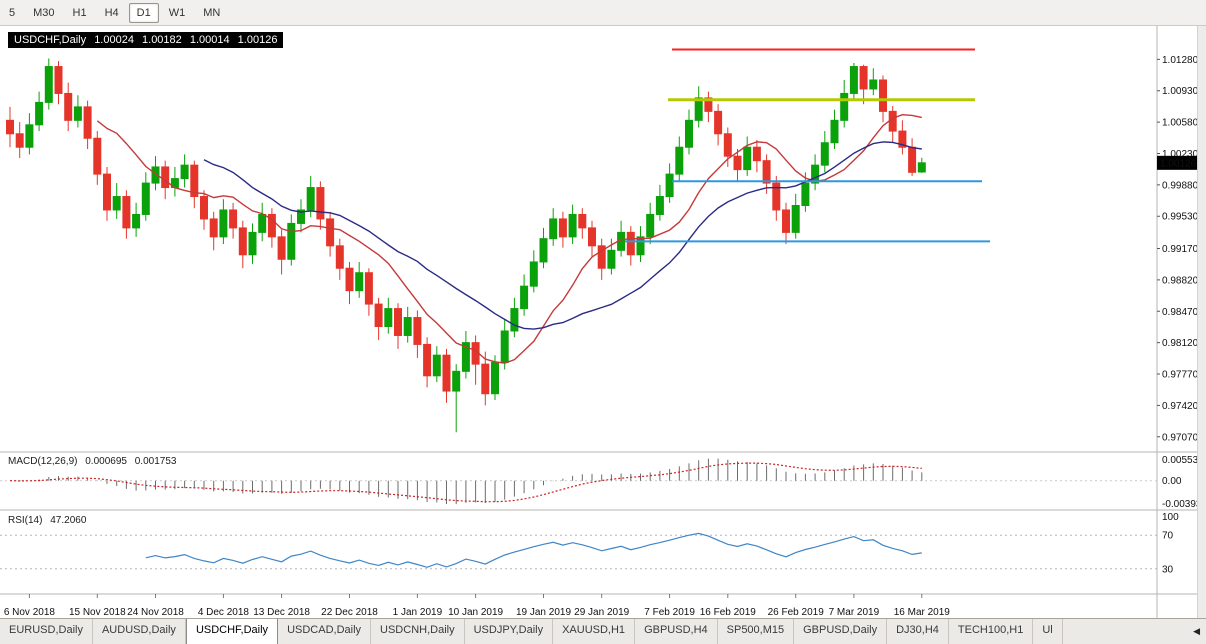  What do you see at coordinates (1180, 437) in the screenshot?
I see `svg-text: 0.97070` at bounding box center [1180, 437].